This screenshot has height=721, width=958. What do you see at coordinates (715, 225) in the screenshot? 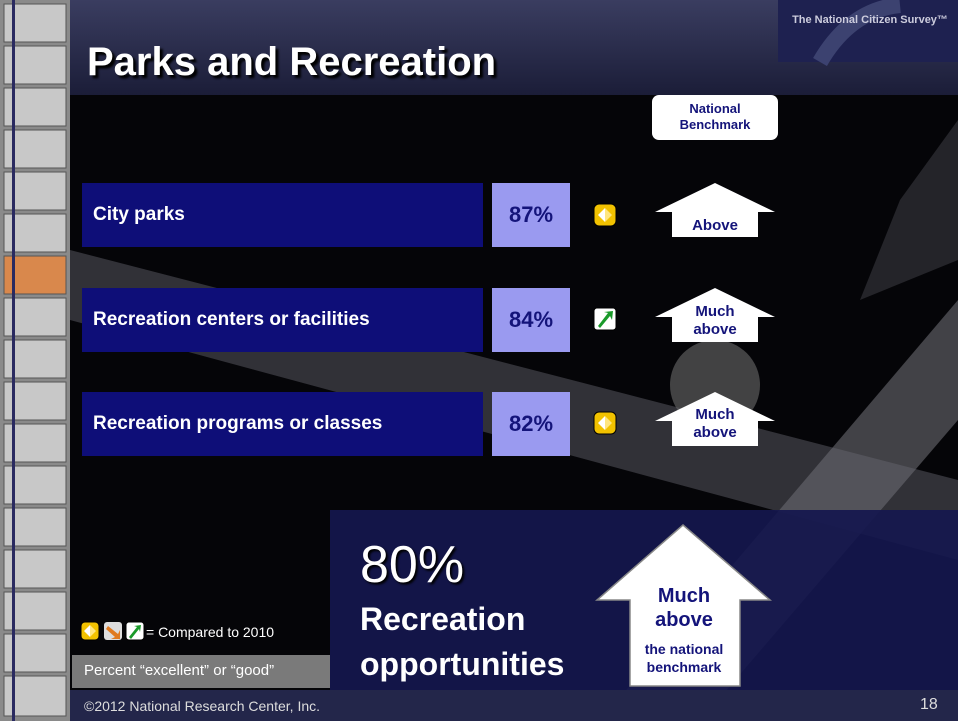
I see `row-benchmark: Above` at bounding box center [715, 225].